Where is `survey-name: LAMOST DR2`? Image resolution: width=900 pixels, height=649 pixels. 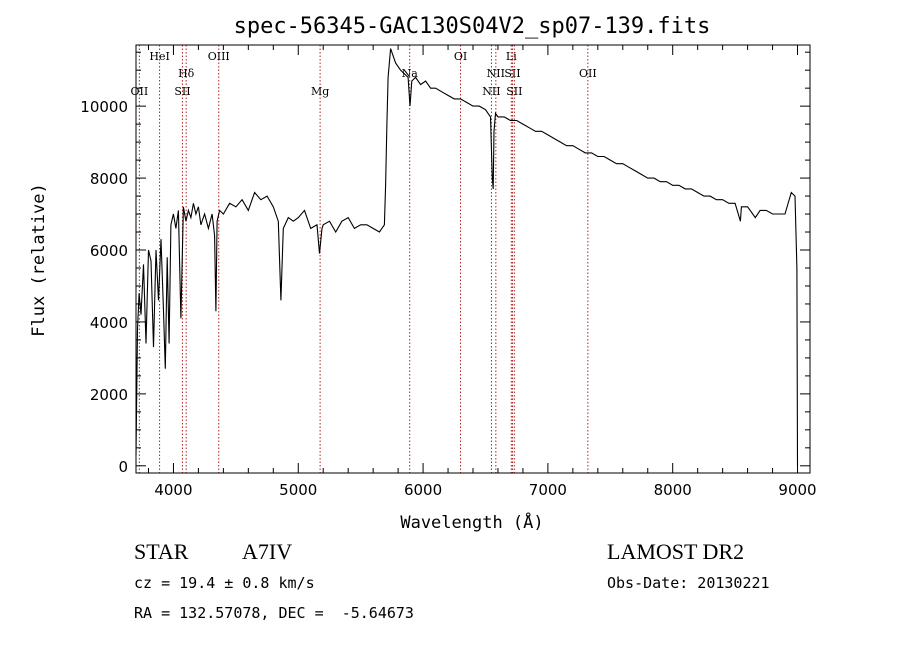 survey-name: LAMOST DR2 is located at coordinates (676, 551).